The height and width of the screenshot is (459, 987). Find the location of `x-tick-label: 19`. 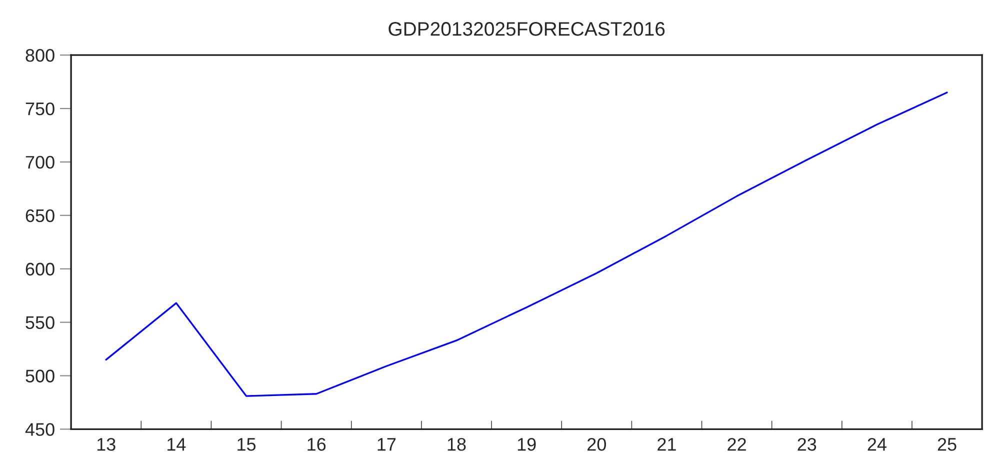

x-tick-label: 19 is located at coordinates (527, 444).